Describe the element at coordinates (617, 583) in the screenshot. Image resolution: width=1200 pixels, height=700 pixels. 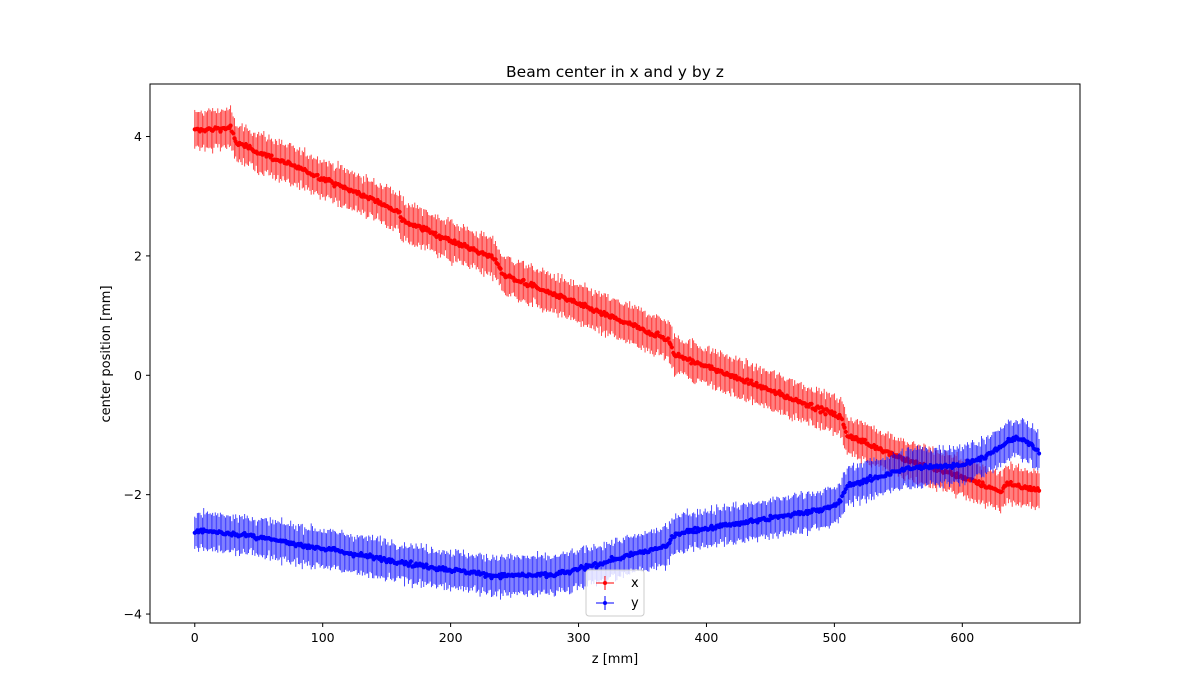
I see `legend-entry-x: x` at that location.